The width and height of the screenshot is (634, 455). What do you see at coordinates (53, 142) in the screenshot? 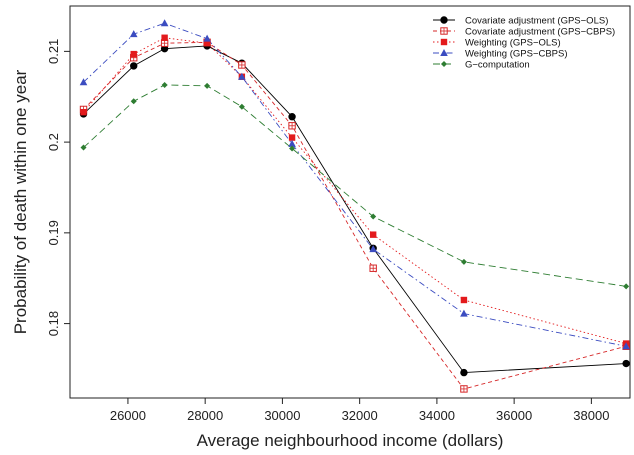
I see `y-tick-label: 0.2` at bounding box center [53, 142].